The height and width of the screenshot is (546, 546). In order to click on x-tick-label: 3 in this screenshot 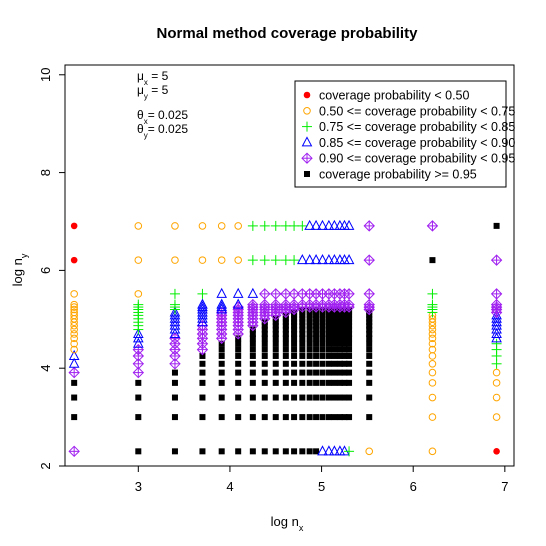, I will do `click(138, 486)`.